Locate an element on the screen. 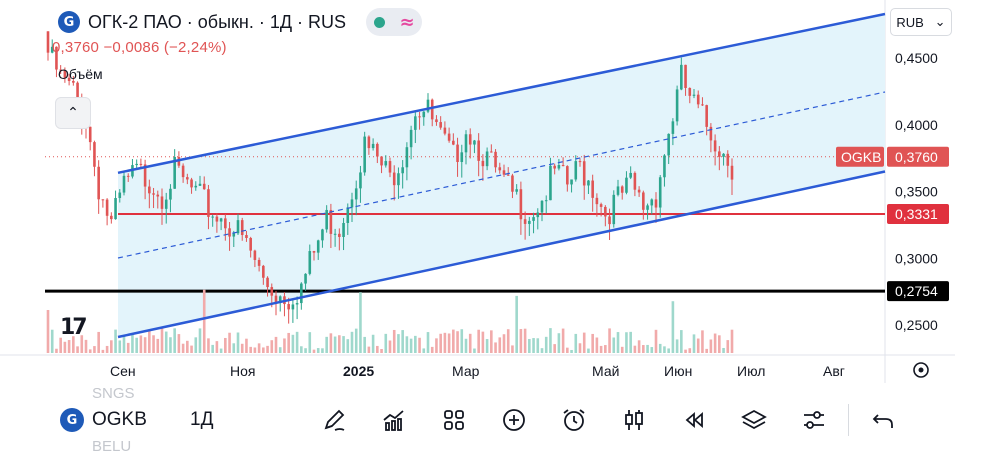  undo-icon is located at coordinates (884, 420).